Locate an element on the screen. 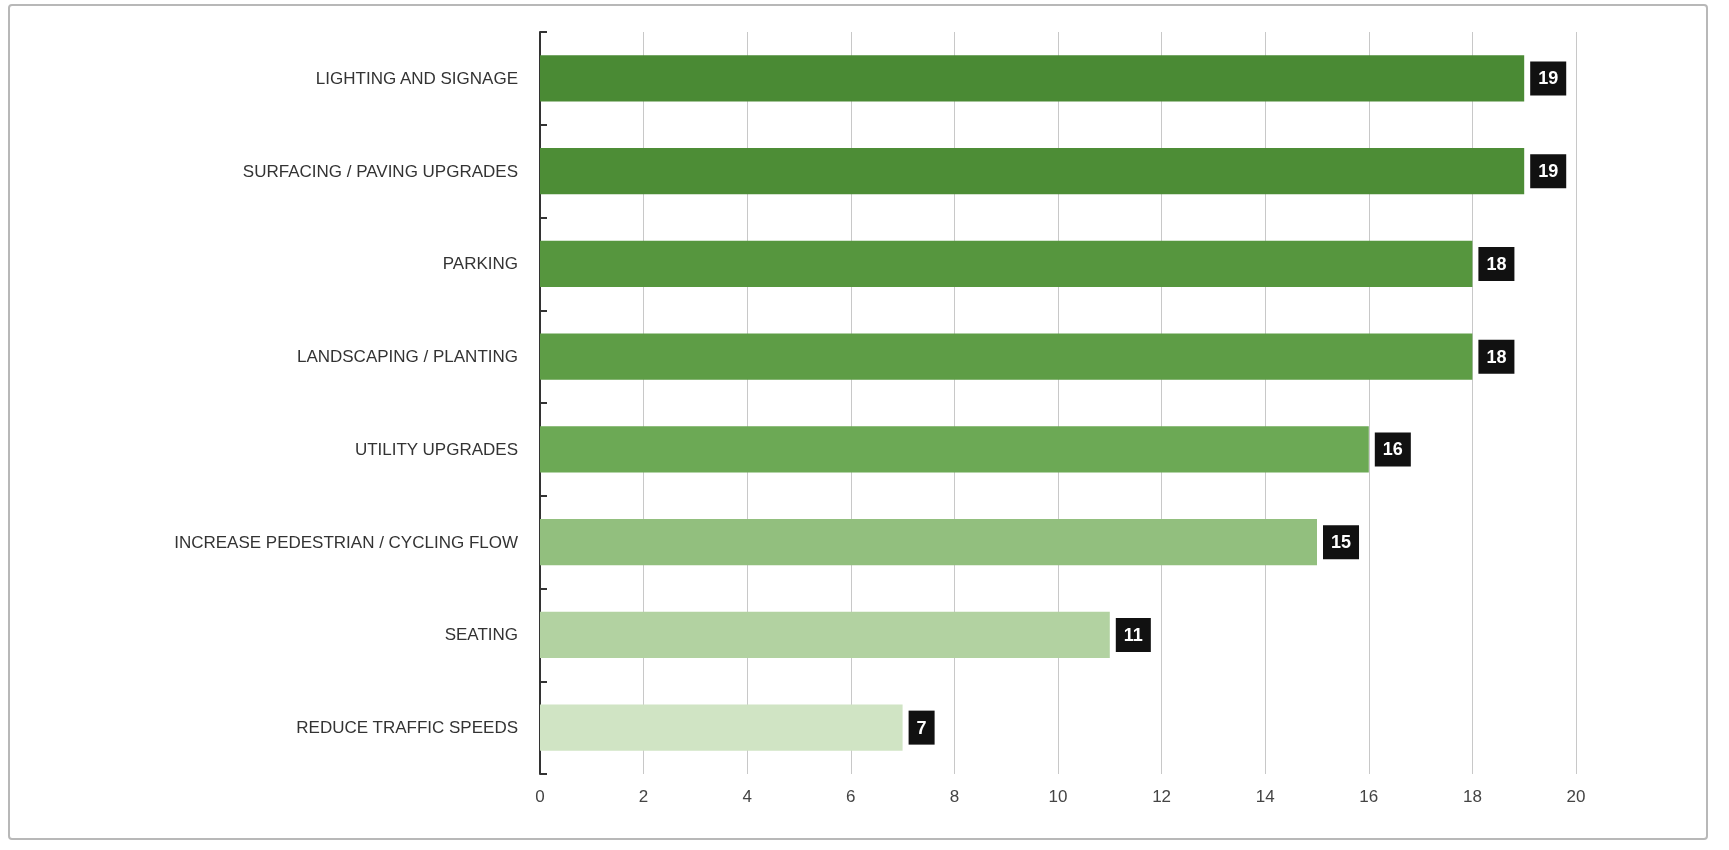 The height and width of the screenshot is (850, 1729). data-label: 16 is located at coordinates (1392, 449).